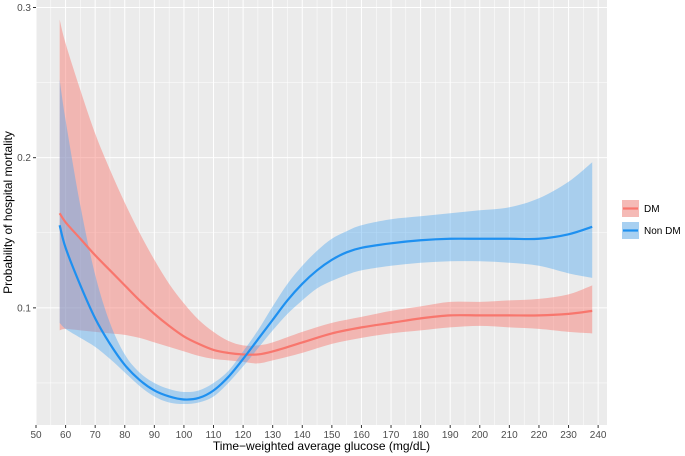  What do you see at coordinates (8, 212) in the screenshot?
I see `y-axis-title: Probability of hospital mortality` at bounding box center [8, 212].